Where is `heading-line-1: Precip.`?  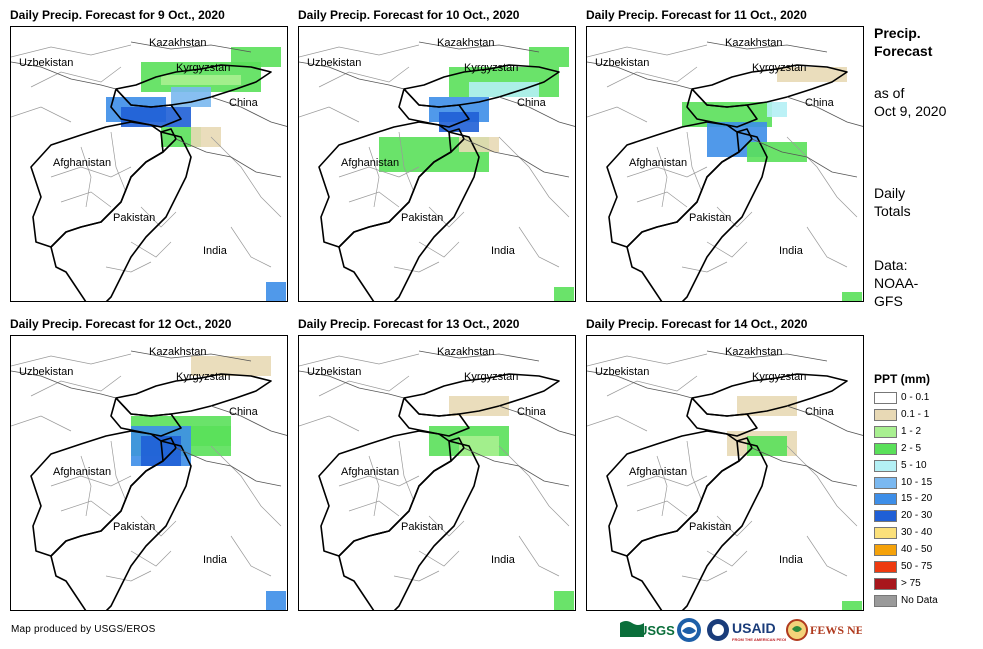 heading-line-1: Precip. is located at coordinates (897, 33).